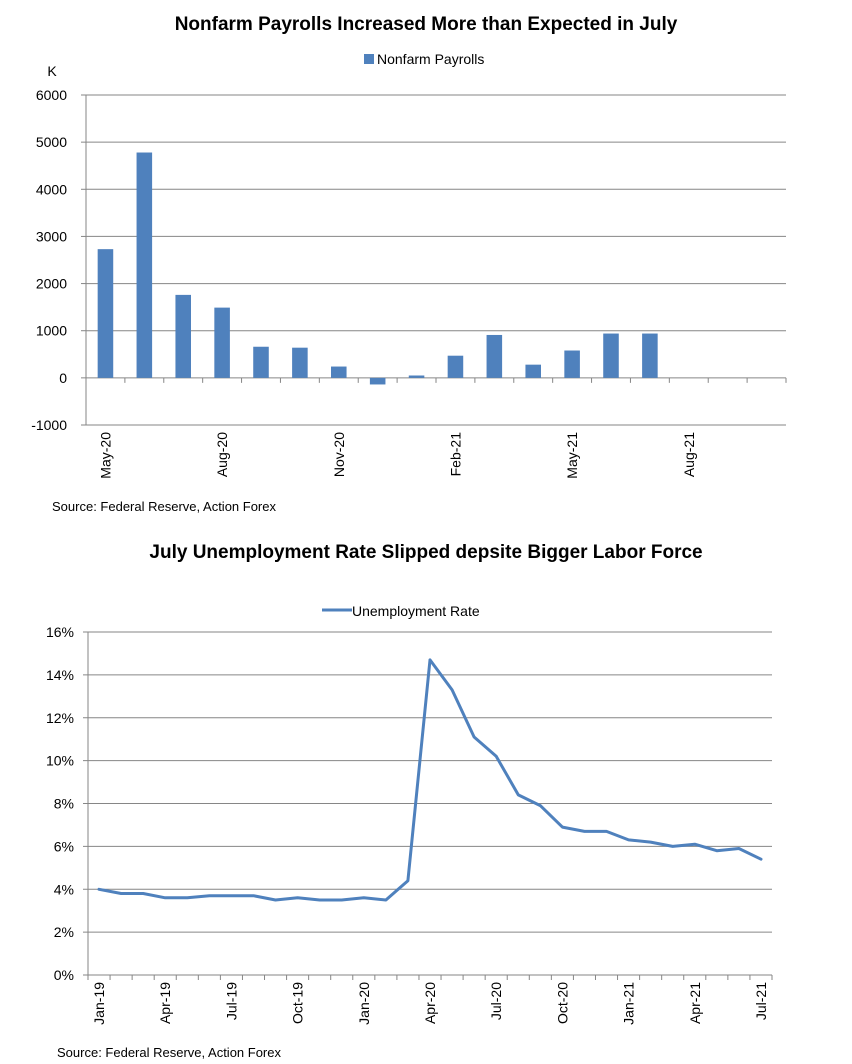 Image resolution: width=852 pixels, height=1064 pixels. What do you see at coordinates (695, 1003) in the screenshot?
I see `x-tick-label: Apr-21` at bounding box center [695, 1003].